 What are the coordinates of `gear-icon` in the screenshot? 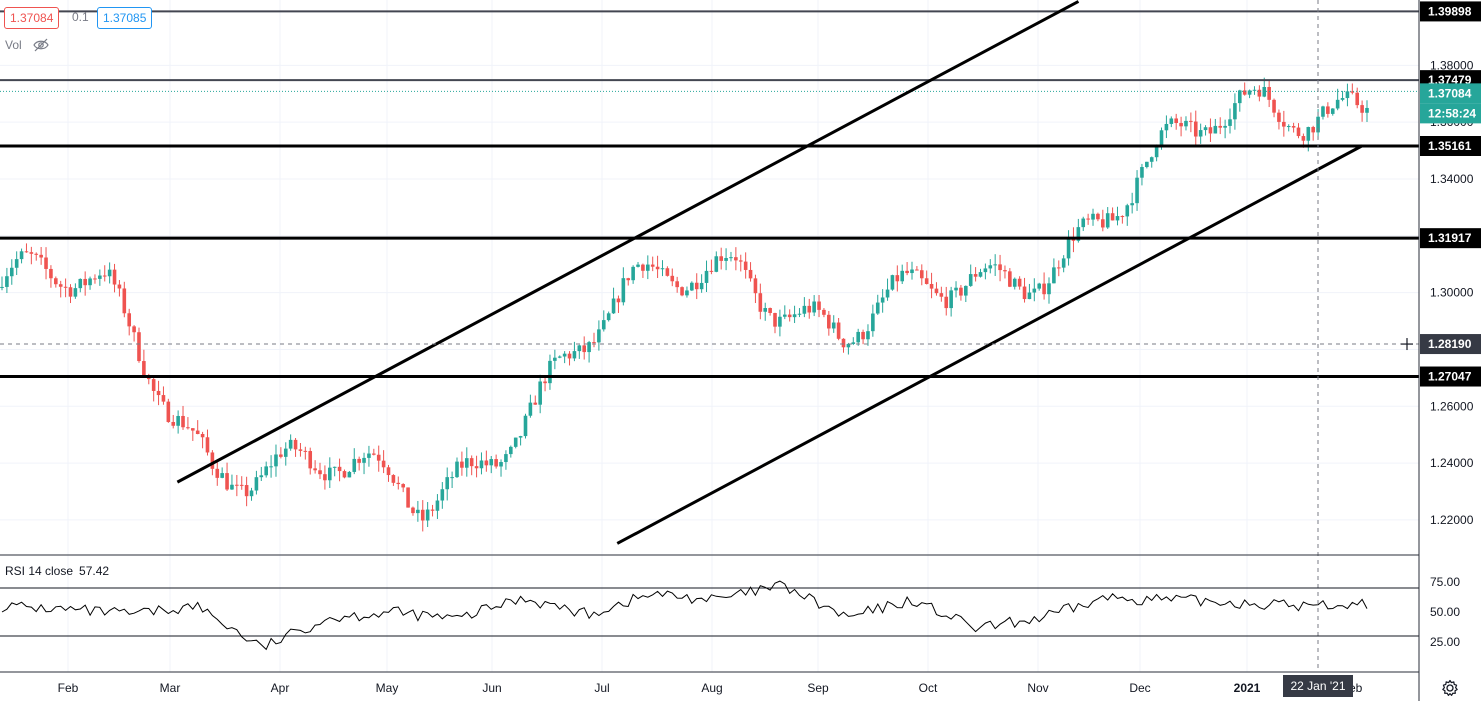 It's located at (1450, 688).